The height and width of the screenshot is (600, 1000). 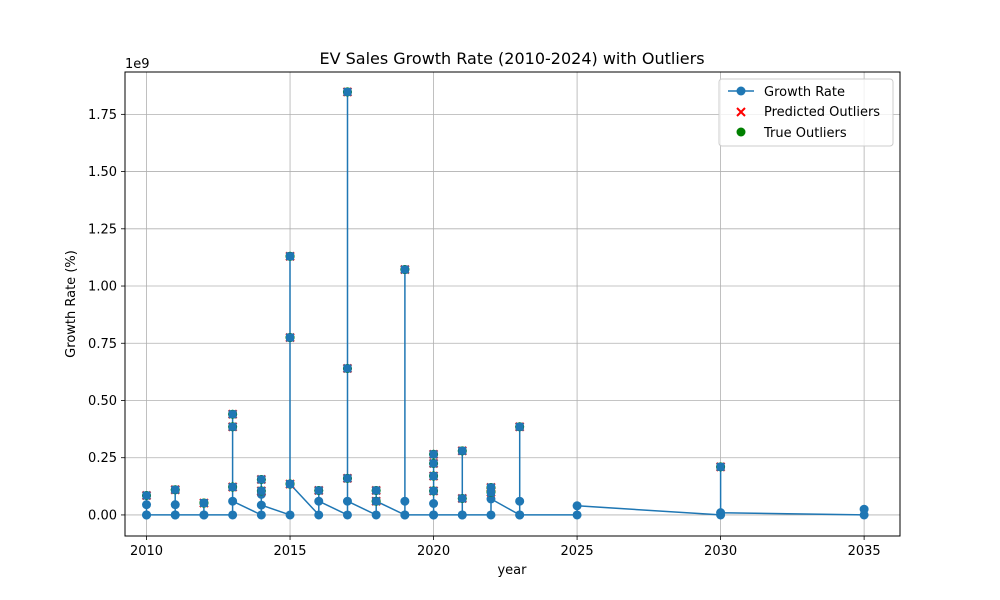 I want to click on y-axis: 0.00 0.25 0.50 0.75 1.00 1.25 1.50 1.75, so click(x=106, y=315).